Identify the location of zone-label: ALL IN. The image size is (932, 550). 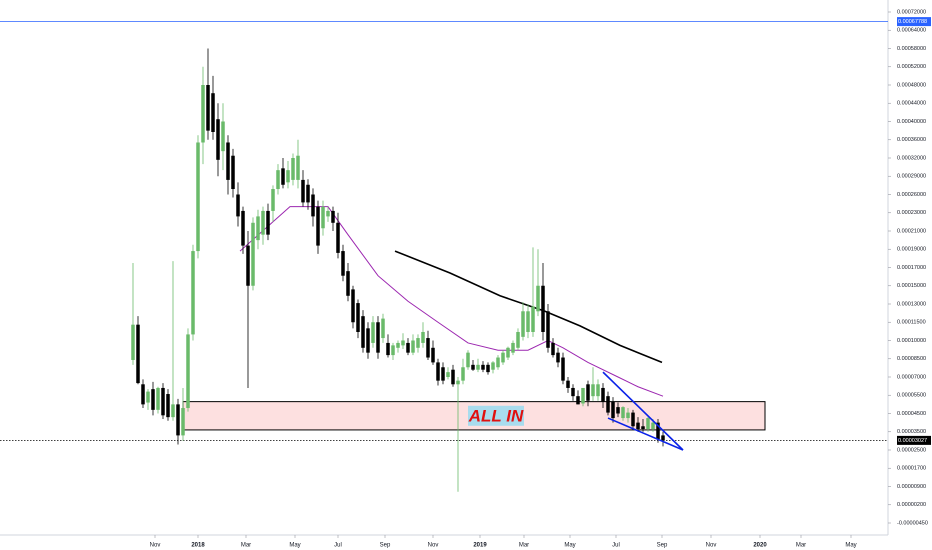
(496, 415).